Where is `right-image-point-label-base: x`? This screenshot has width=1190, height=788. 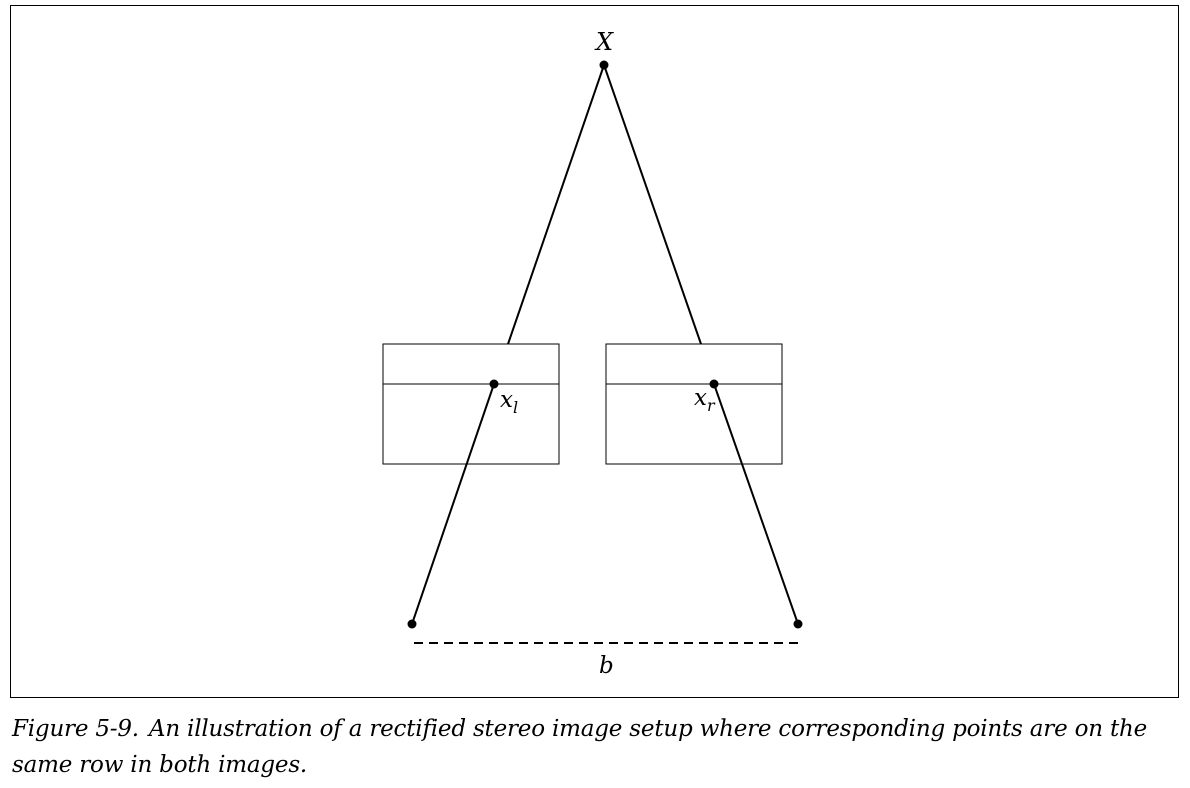 right-image-point-label-base: x is located at coordinates (700, 398).